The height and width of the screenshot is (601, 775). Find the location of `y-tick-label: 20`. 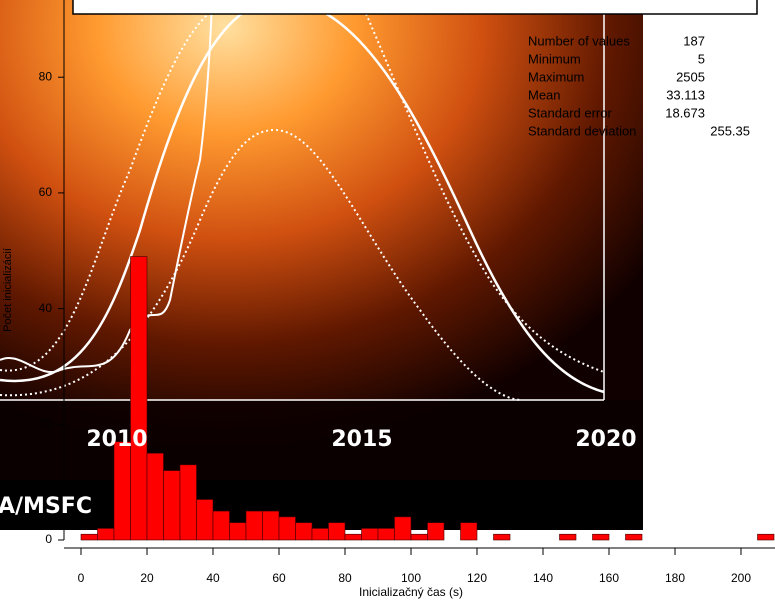

y-tick-label: 20 is located at coordinates (46, 423).